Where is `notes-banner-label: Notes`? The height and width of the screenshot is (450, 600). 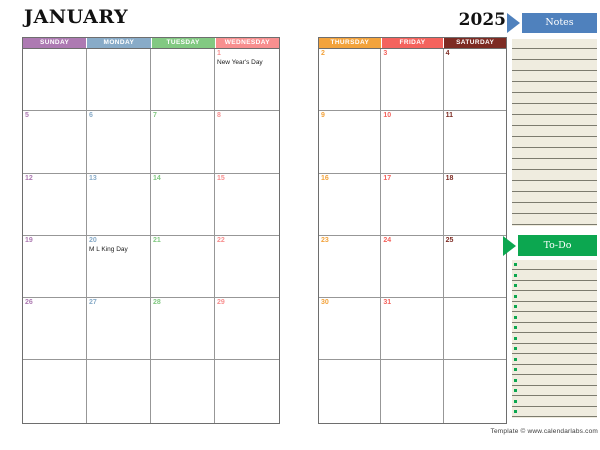 notes-banner-label: Notes is located at coordinates (559, 23).